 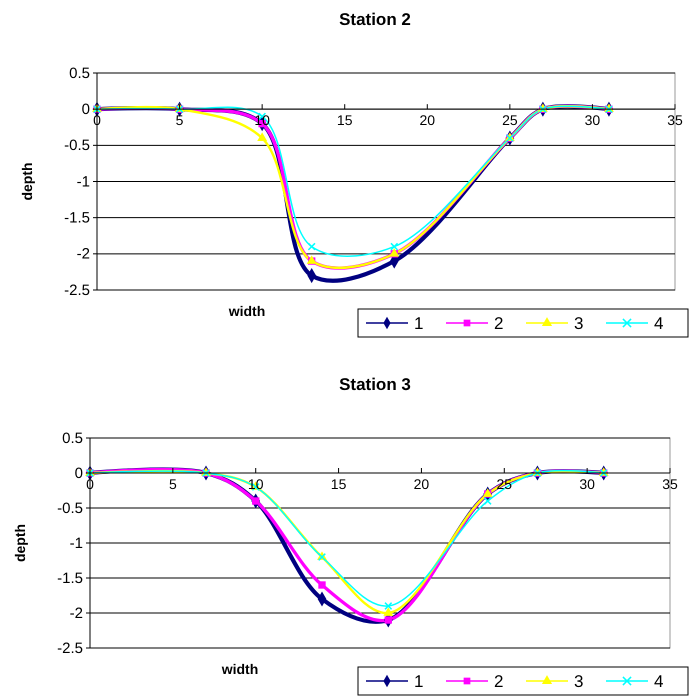 What do you see at coordinates (375, 384) in the screenshot?
I see `chart-title: Station 3` at bounding box center [375, 384].